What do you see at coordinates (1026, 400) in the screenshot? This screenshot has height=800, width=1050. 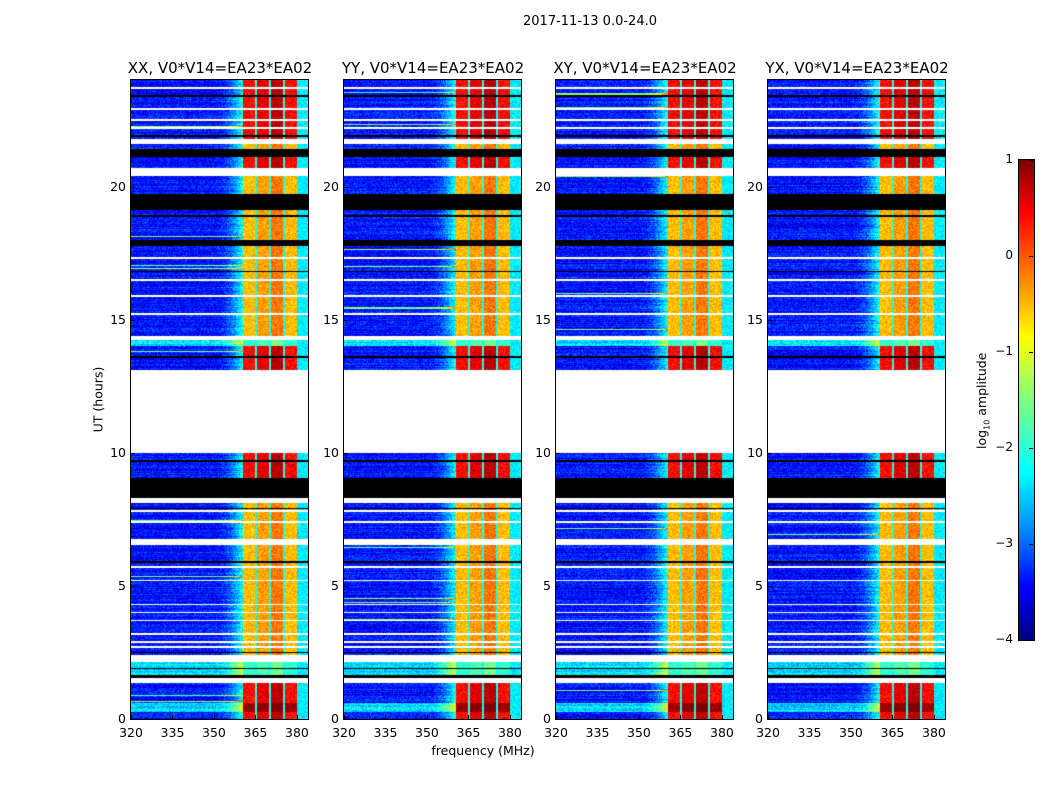 I see `colorbar` at bounding box center [1026, 400].